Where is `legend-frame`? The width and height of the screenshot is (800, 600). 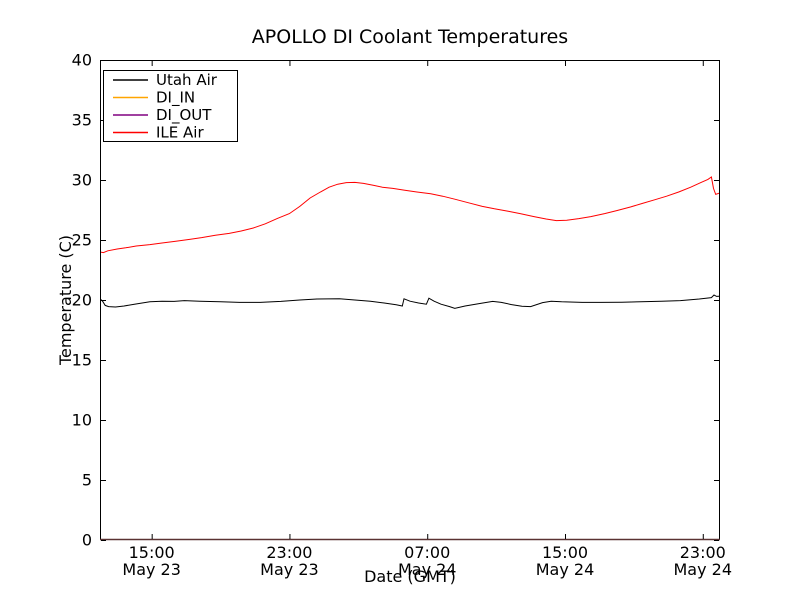 legend-frame is located at coordinates (170, 106).